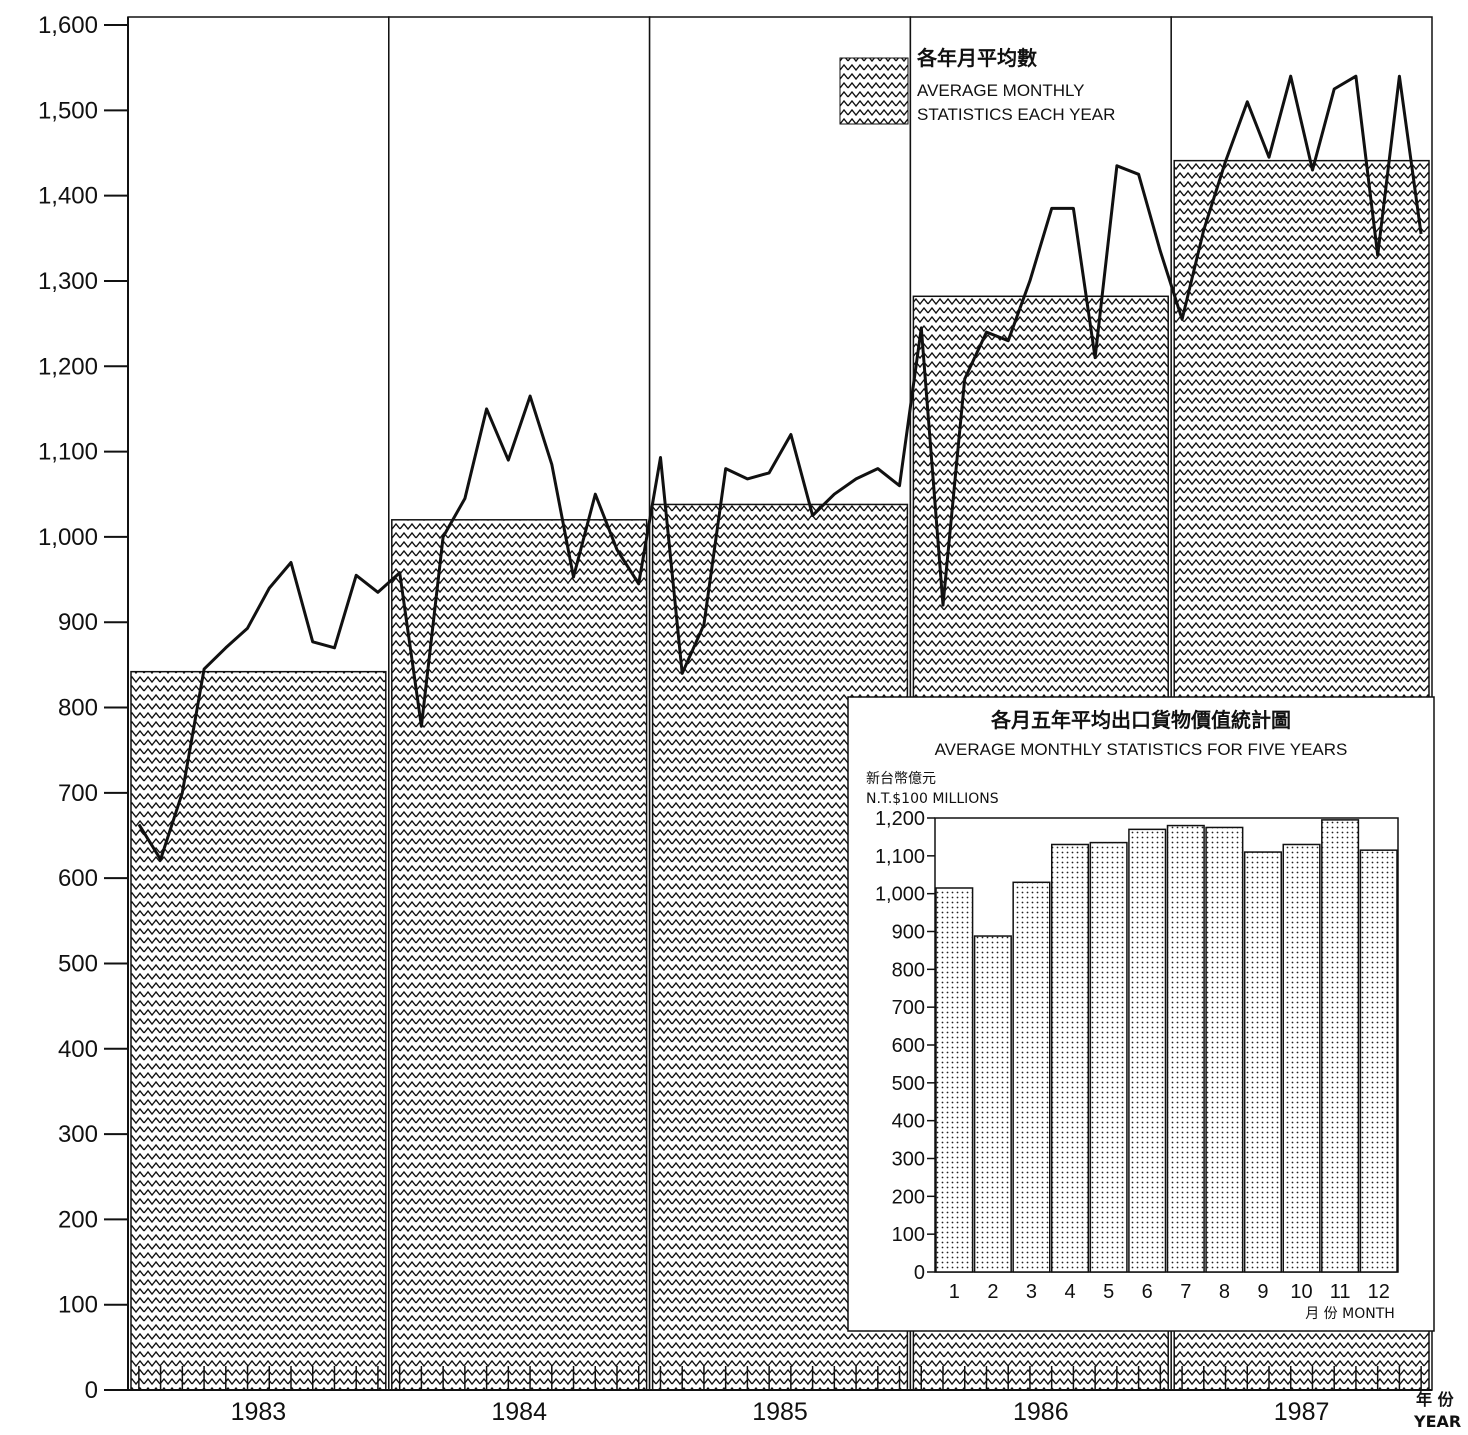  I want to click on month-tick-marks, so click(780, 1378).